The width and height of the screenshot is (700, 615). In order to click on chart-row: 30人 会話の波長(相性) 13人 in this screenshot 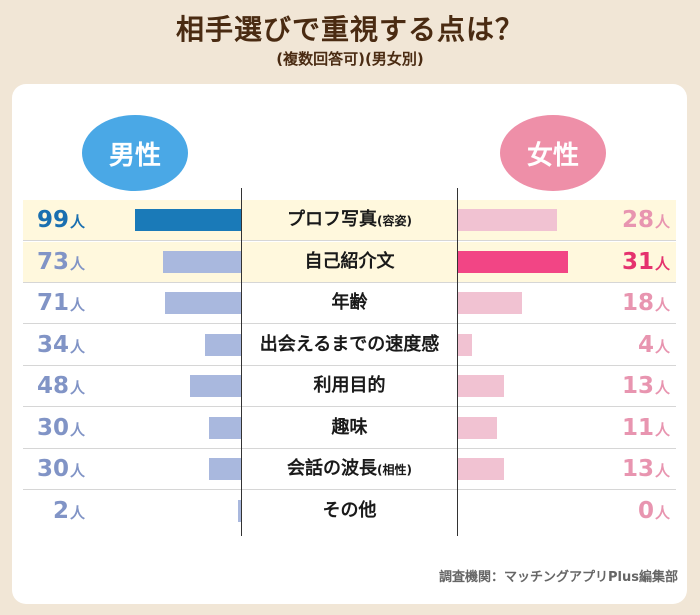, I will do `click(349, 469)`.